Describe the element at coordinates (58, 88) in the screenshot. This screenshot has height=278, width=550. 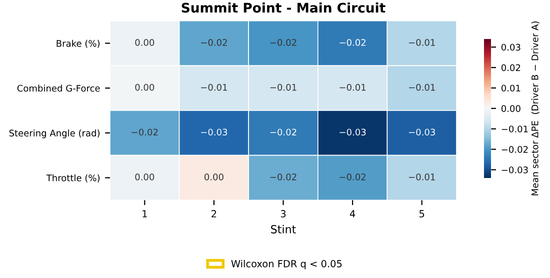
I see `y-tick-label: Combined G-Force` at that location.